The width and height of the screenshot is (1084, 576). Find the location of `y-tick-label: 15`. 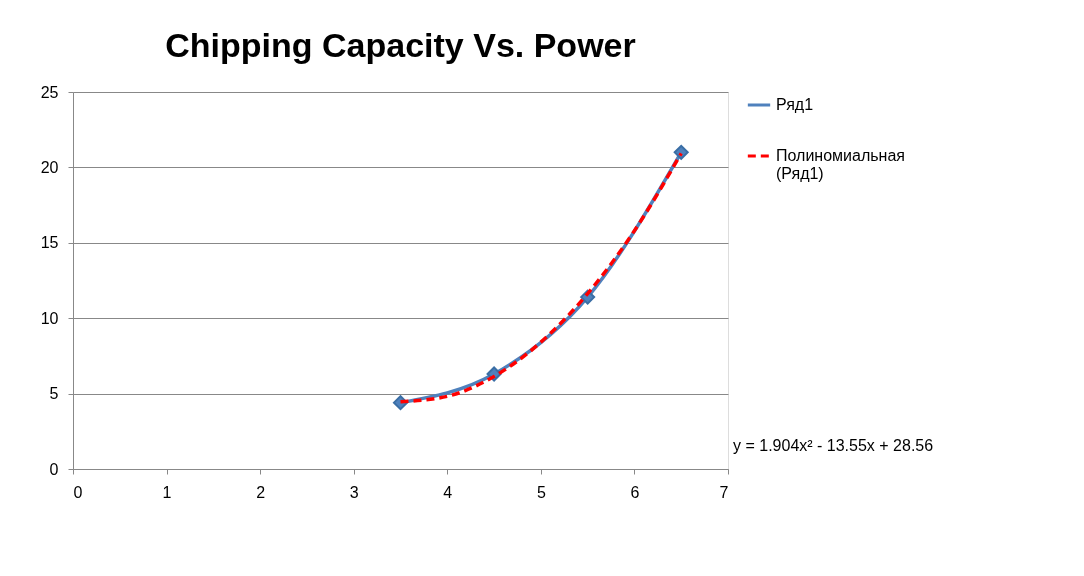

y-tick-label: 15 is located at coordinates (49, 243).